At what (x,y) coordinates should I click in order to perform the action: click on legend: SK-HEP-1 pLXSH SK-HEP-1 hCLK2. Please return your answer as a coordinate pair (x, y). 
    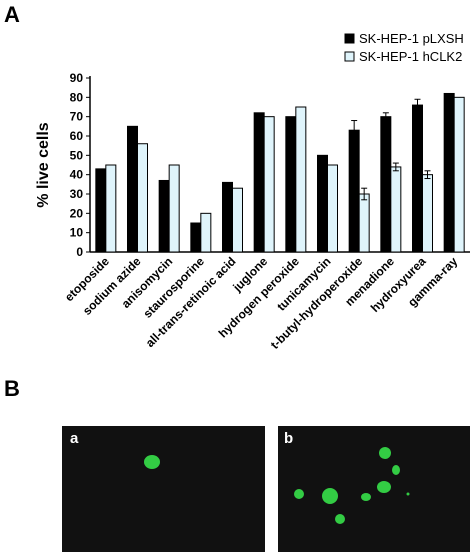
    Looking at the image, I should click on (404, 47).